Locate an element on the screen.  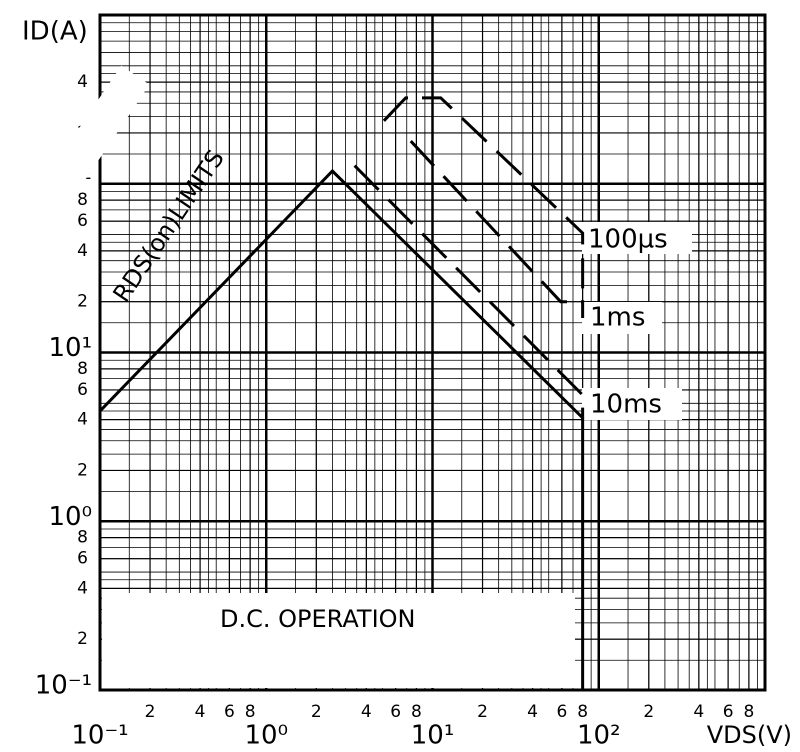
y-tick-label: 10⁰ is located at coordinates (70, 517).